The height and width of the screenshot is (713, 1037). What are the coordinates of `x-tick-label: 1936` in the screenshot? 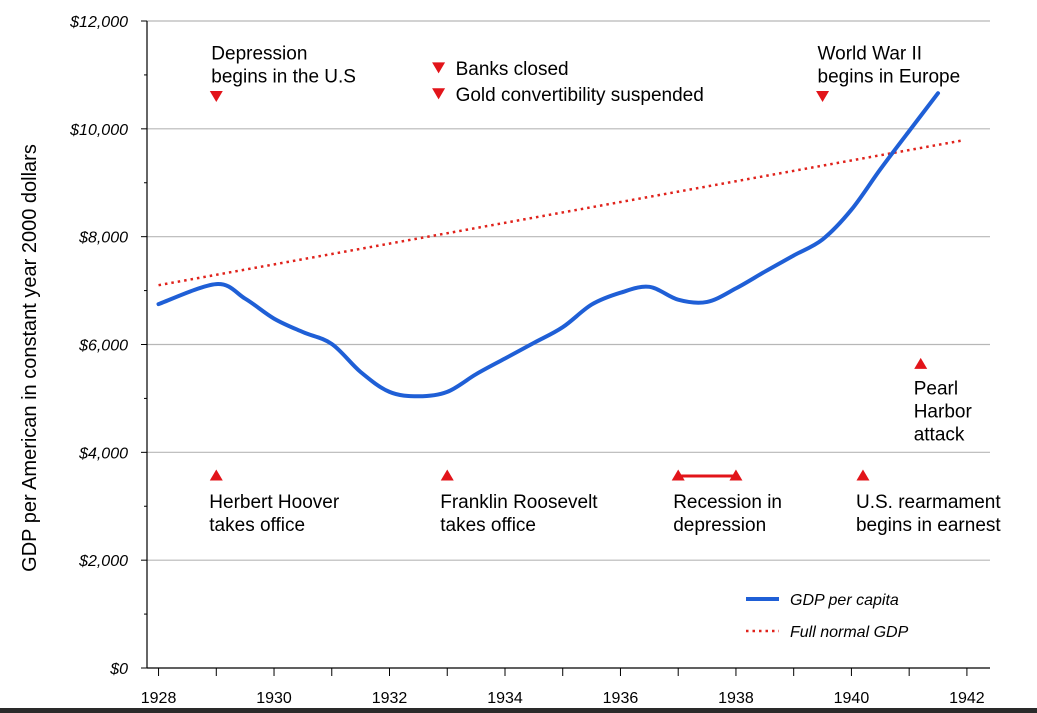 It's located at (621, 698).